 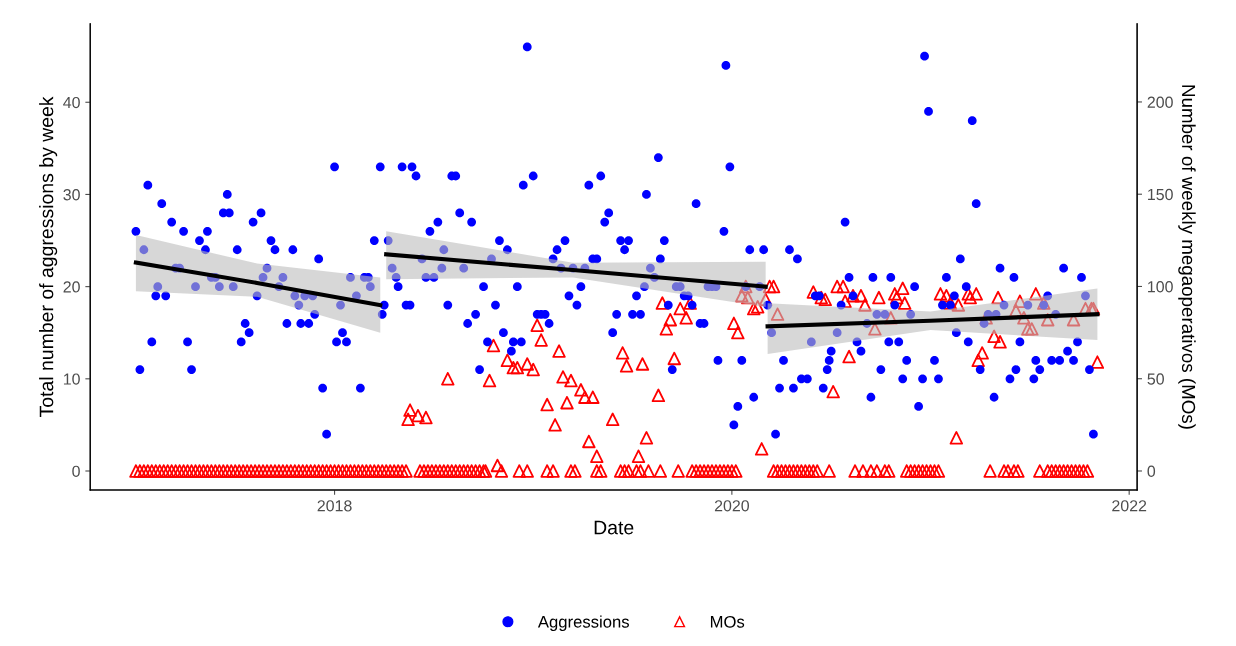 I want to click on x-axis-title: Date, so click(x=614, y=527).